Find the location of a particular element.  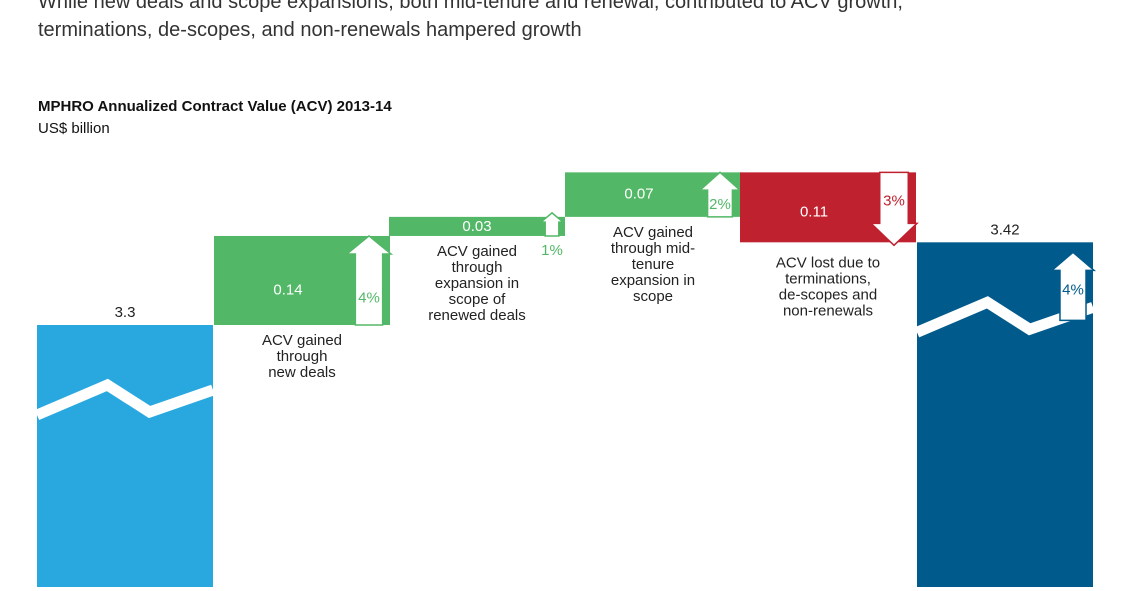

chart-unit: US$ billion is located at coordinates (74, 128).